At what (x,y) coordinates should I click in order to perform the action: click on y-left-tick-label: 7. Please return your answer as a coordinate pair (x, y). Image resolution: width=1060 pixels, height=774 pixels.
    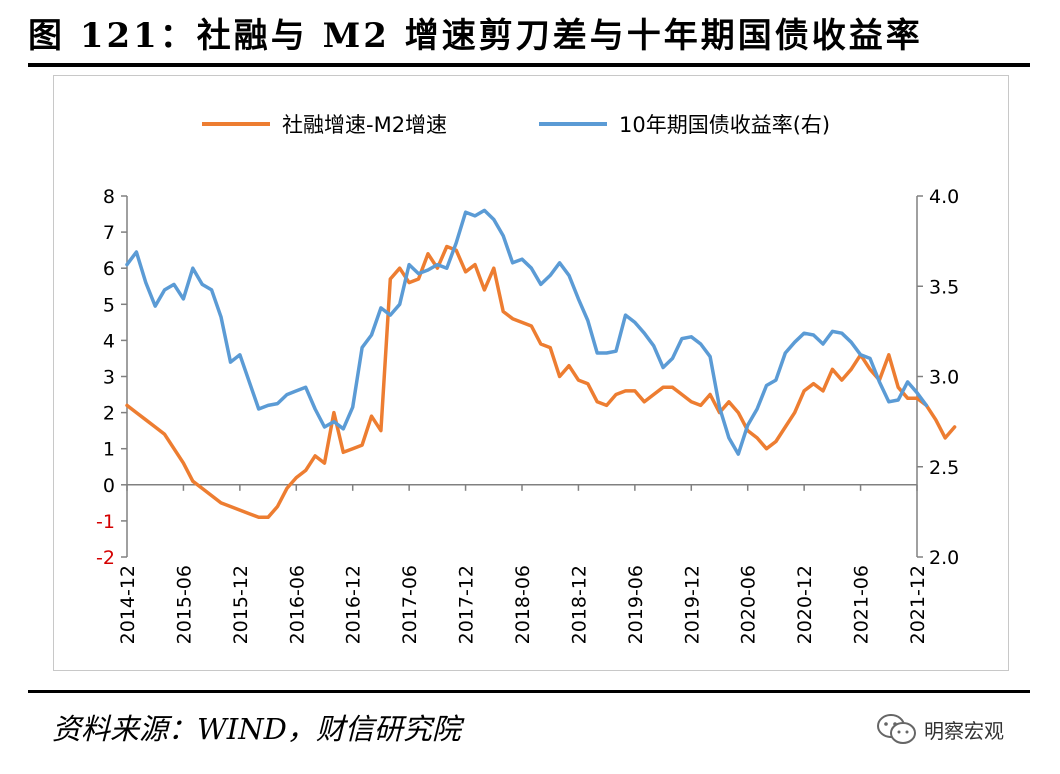
    Looking at the image, I should click on (109, 233).